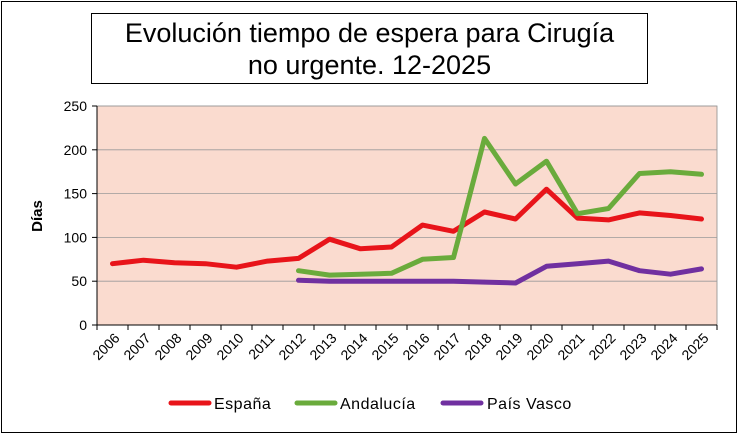 This screenshot has height=436, width=740. Describe the element at coordinates (198, 346) in the screenshot. I see `x-tick-label: 2009` at that location.